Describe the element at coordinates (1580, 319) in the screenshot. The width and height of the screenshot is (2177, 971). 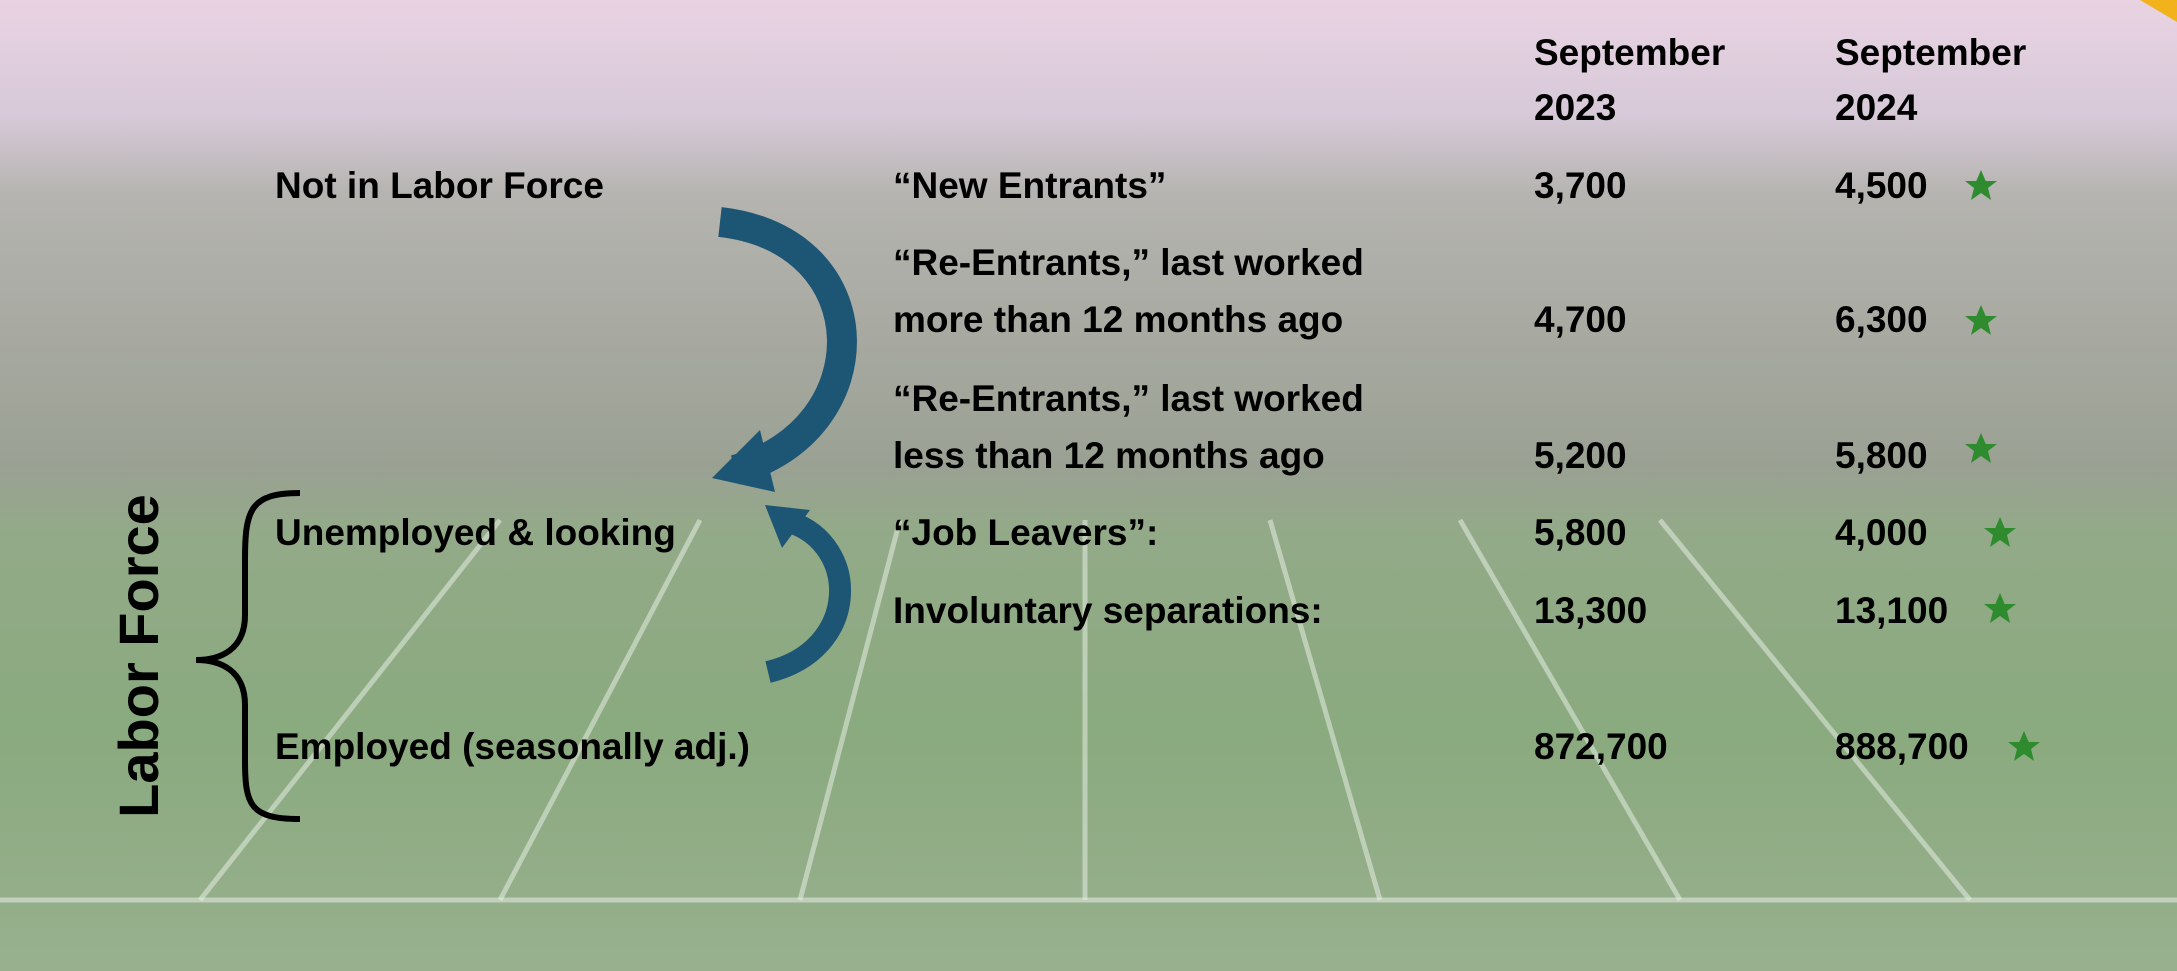
I see `cell: 4,700` at that location.